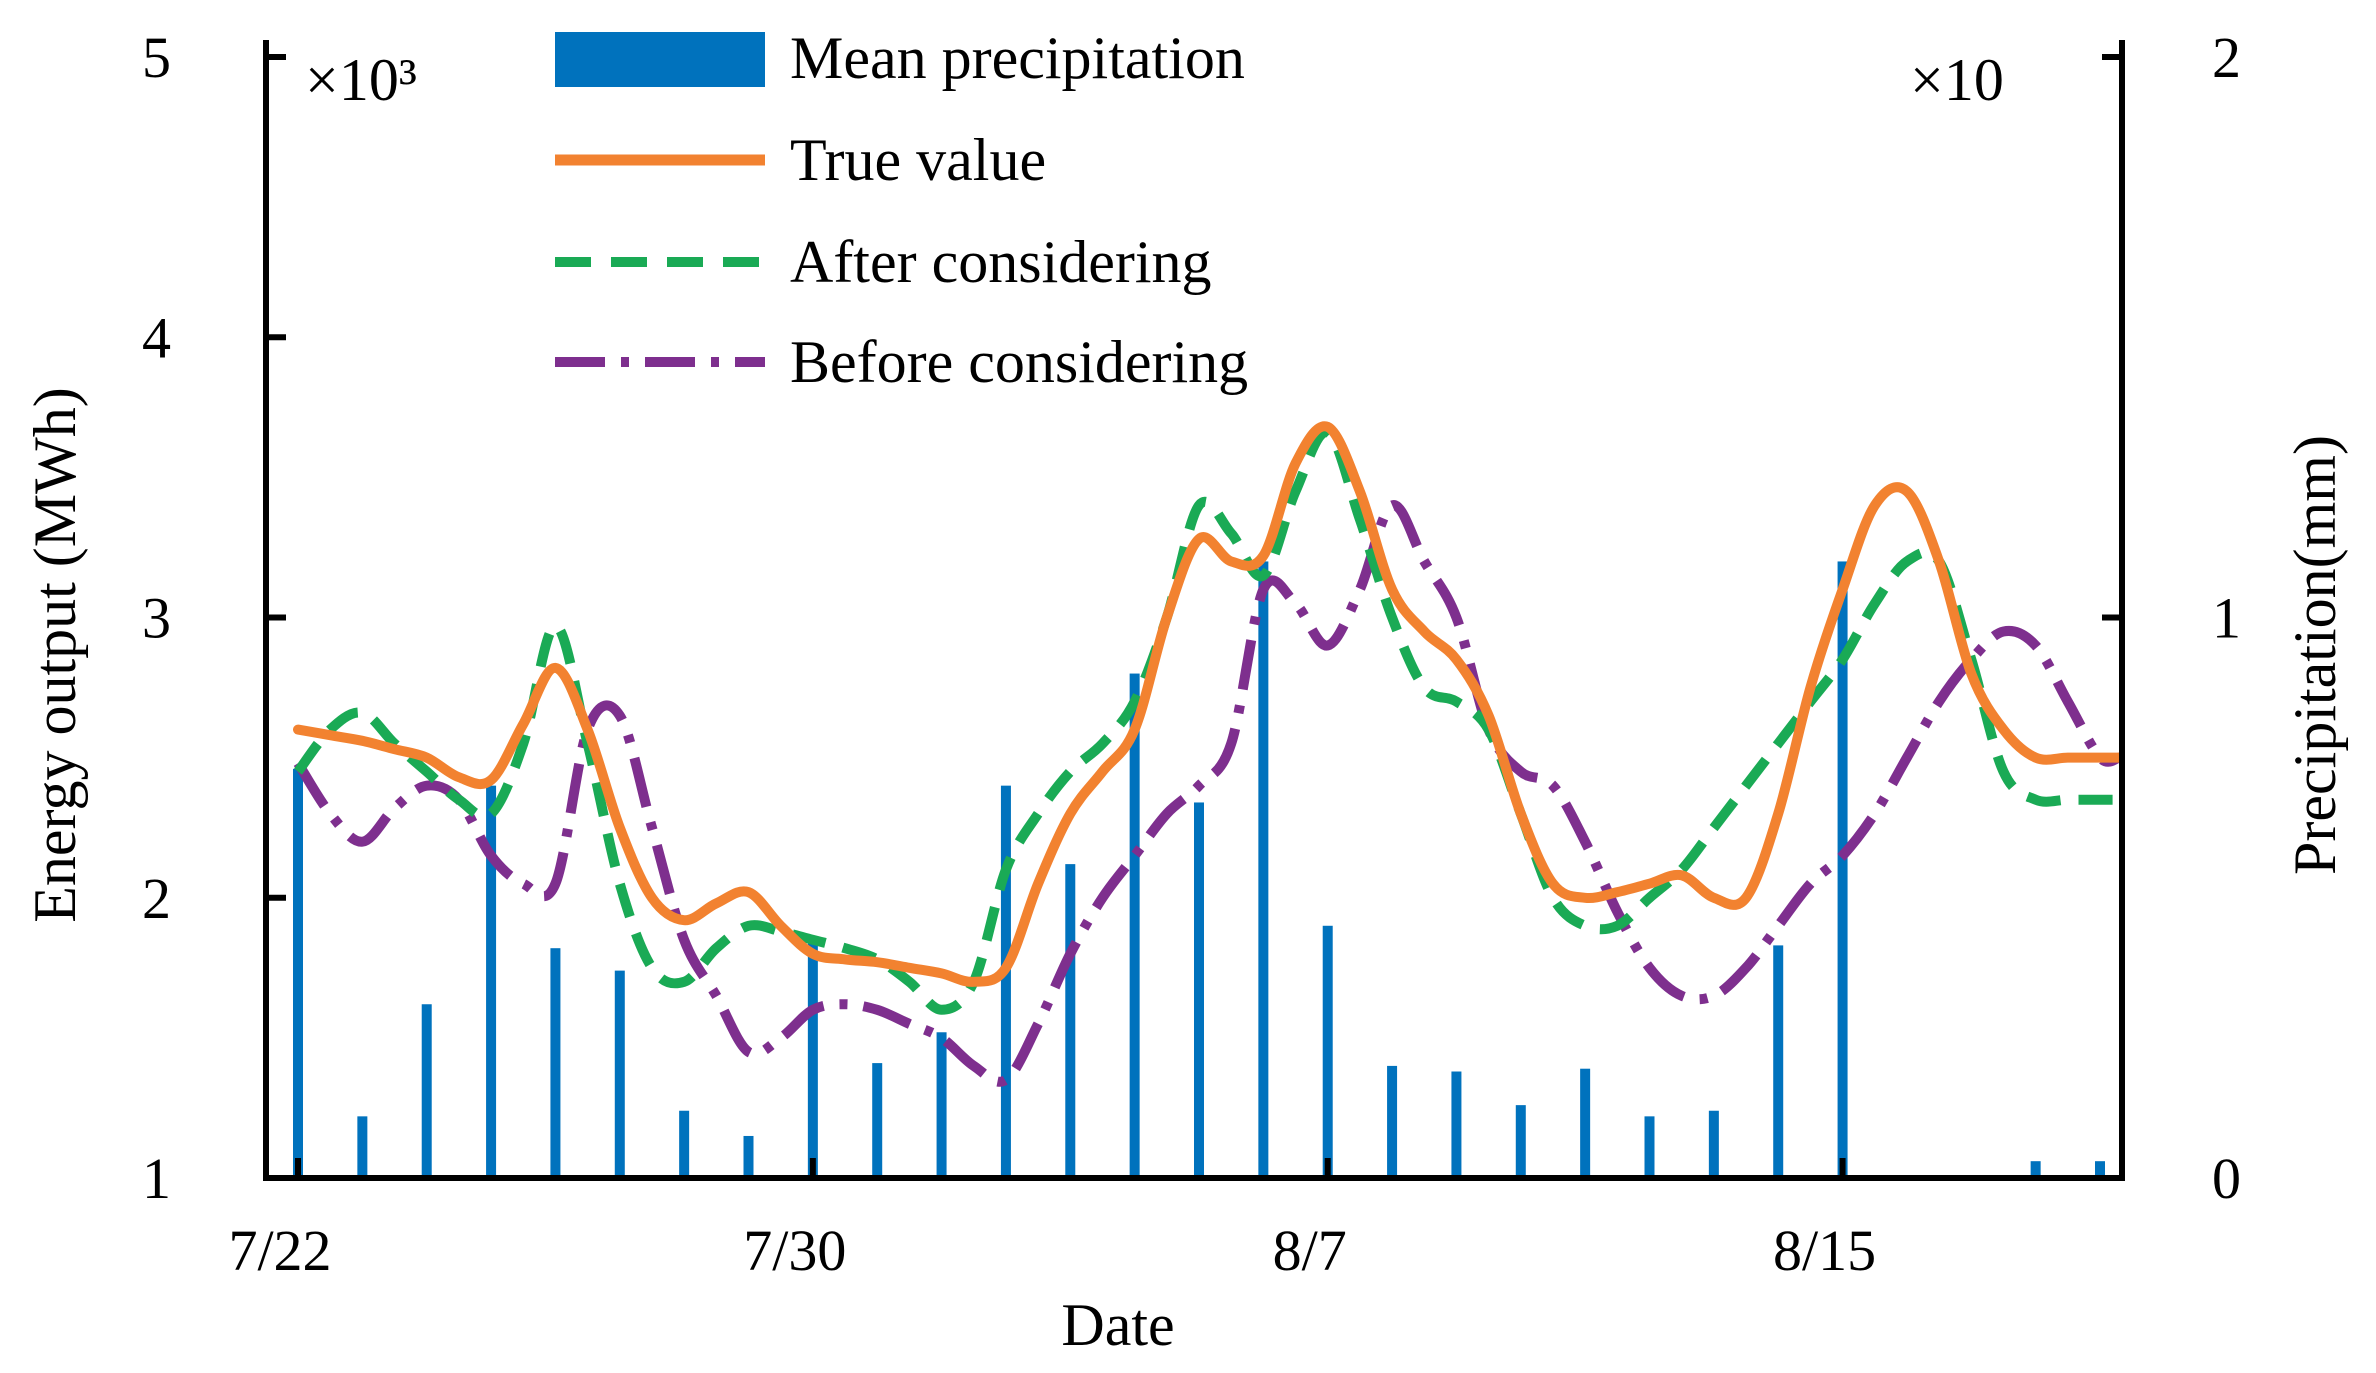 The height and width of the screenshot is (1373, 2376). Describe the element at coordinates (794, 1250) in the screenshot. I see `x-tick-label: 7/30` at that location.